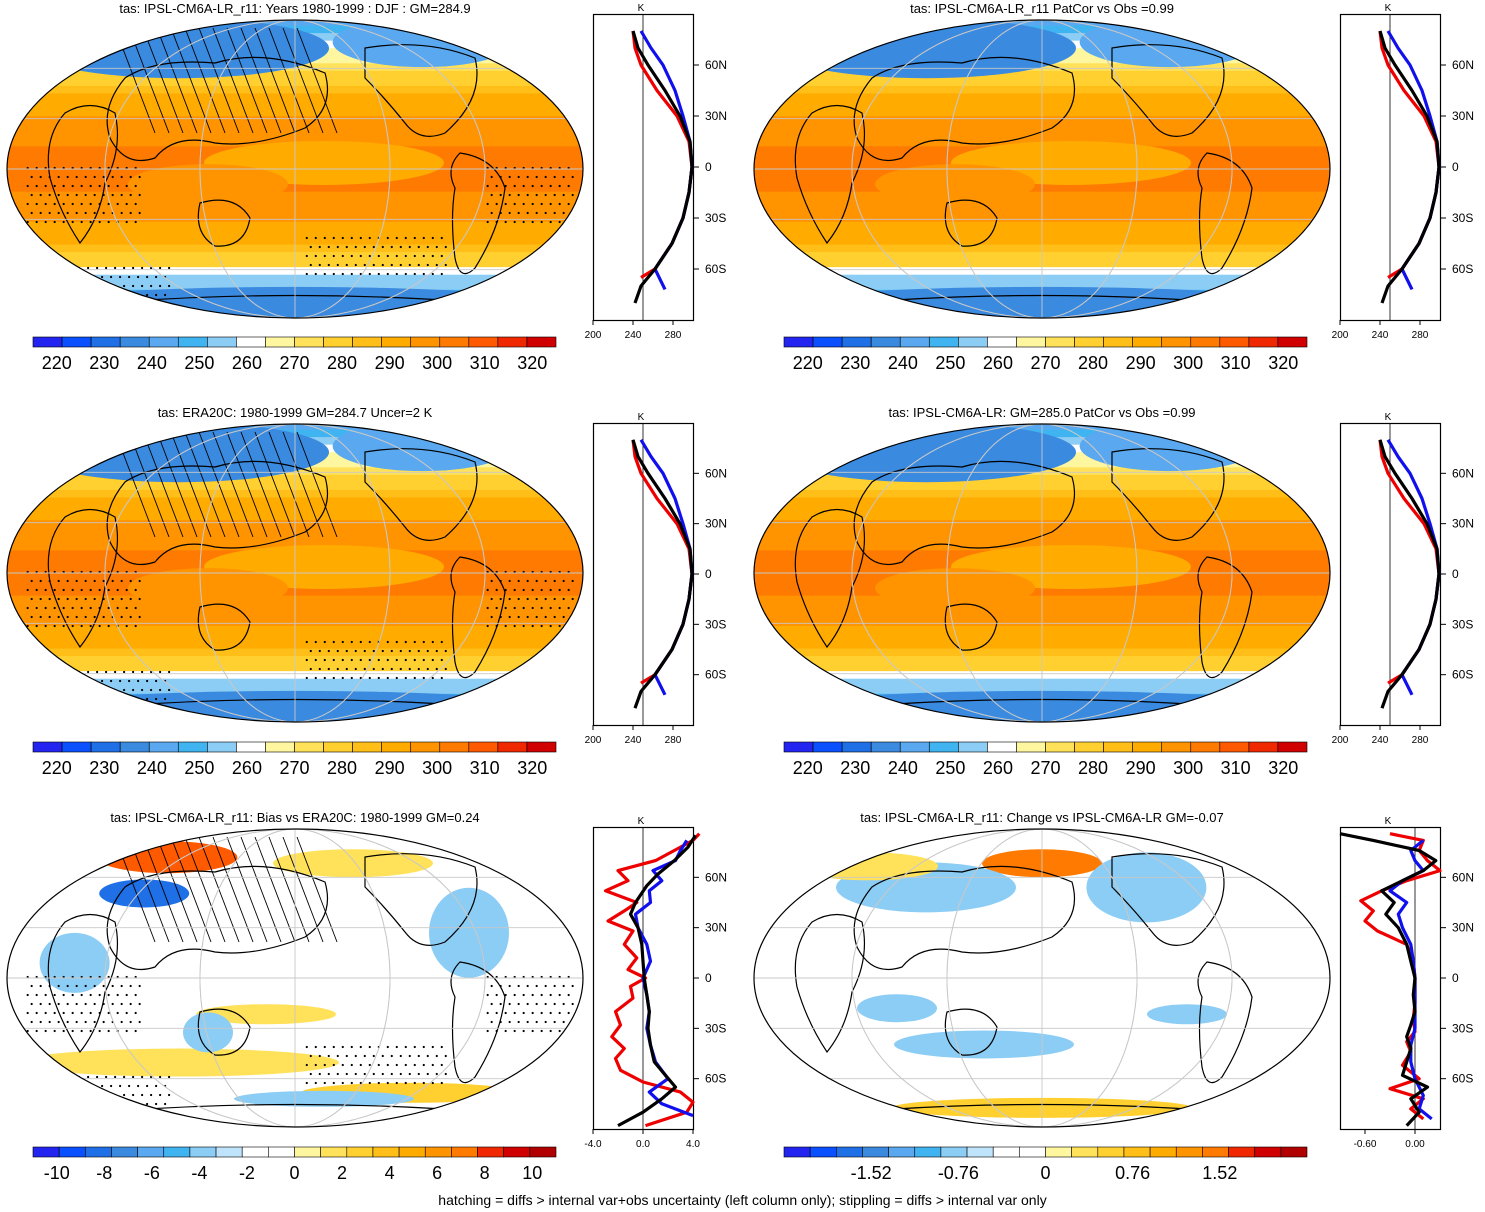 Image resolution: width=1485 pixels, height=1212 pixels. Describe the element at coordinates (1462, 1079) in the screenshot. I see `lat-tick-label: 60S` at that location.